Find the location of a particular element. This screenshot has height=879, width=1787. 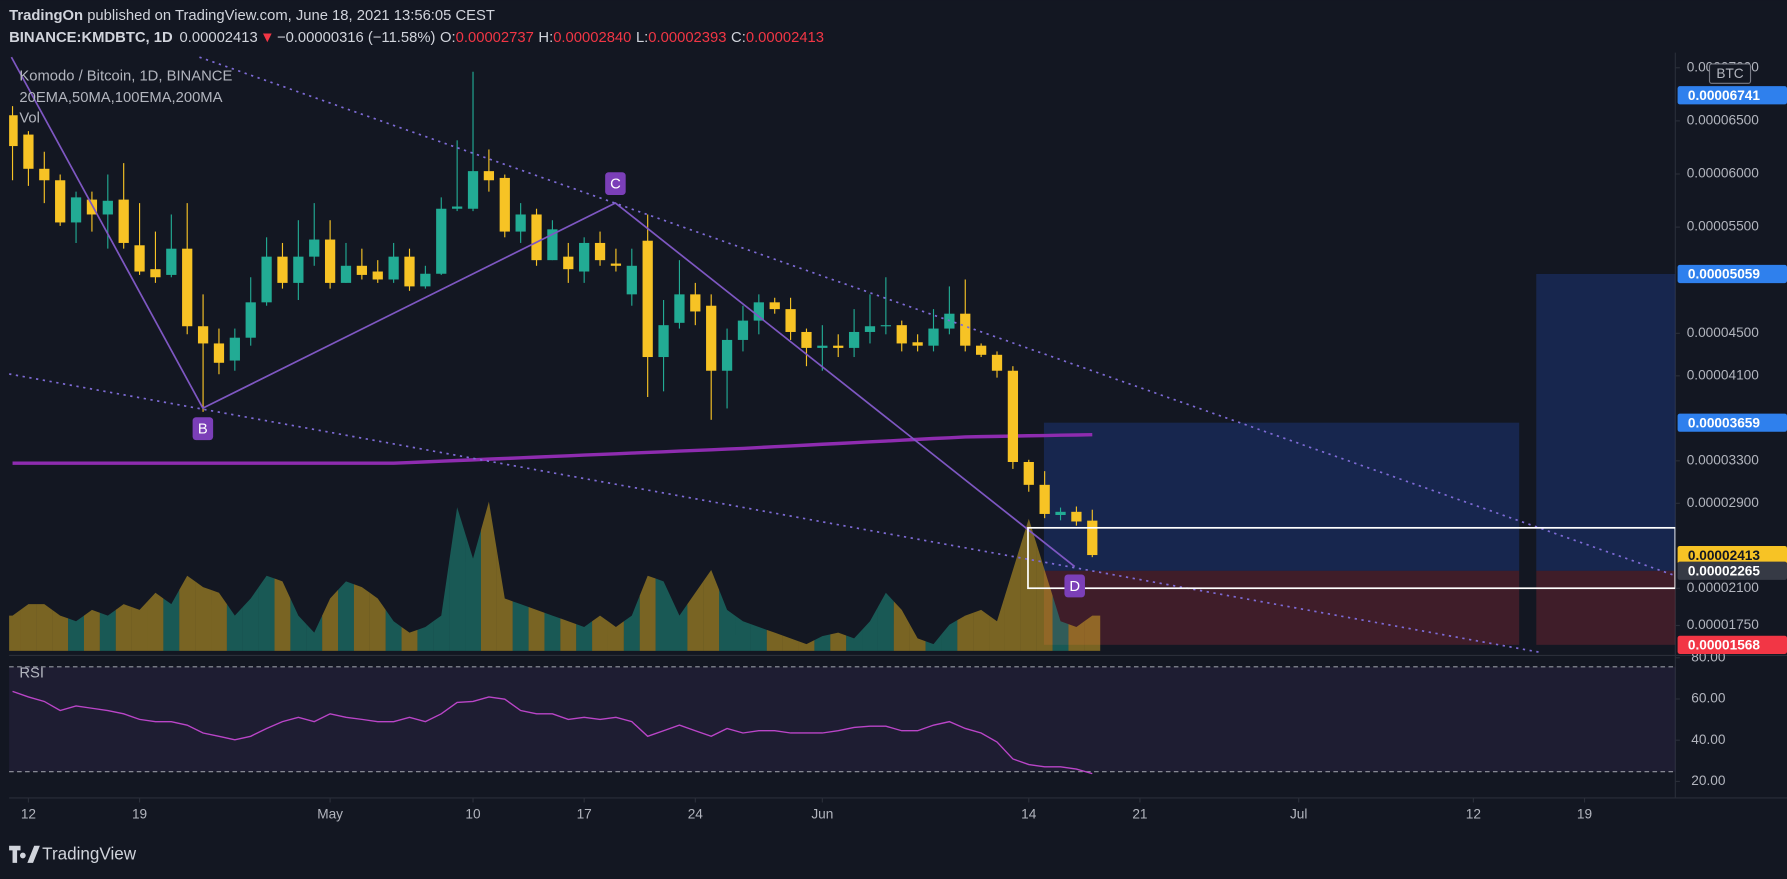

x-tick-label: 17 is located at coordinates (584, 814).